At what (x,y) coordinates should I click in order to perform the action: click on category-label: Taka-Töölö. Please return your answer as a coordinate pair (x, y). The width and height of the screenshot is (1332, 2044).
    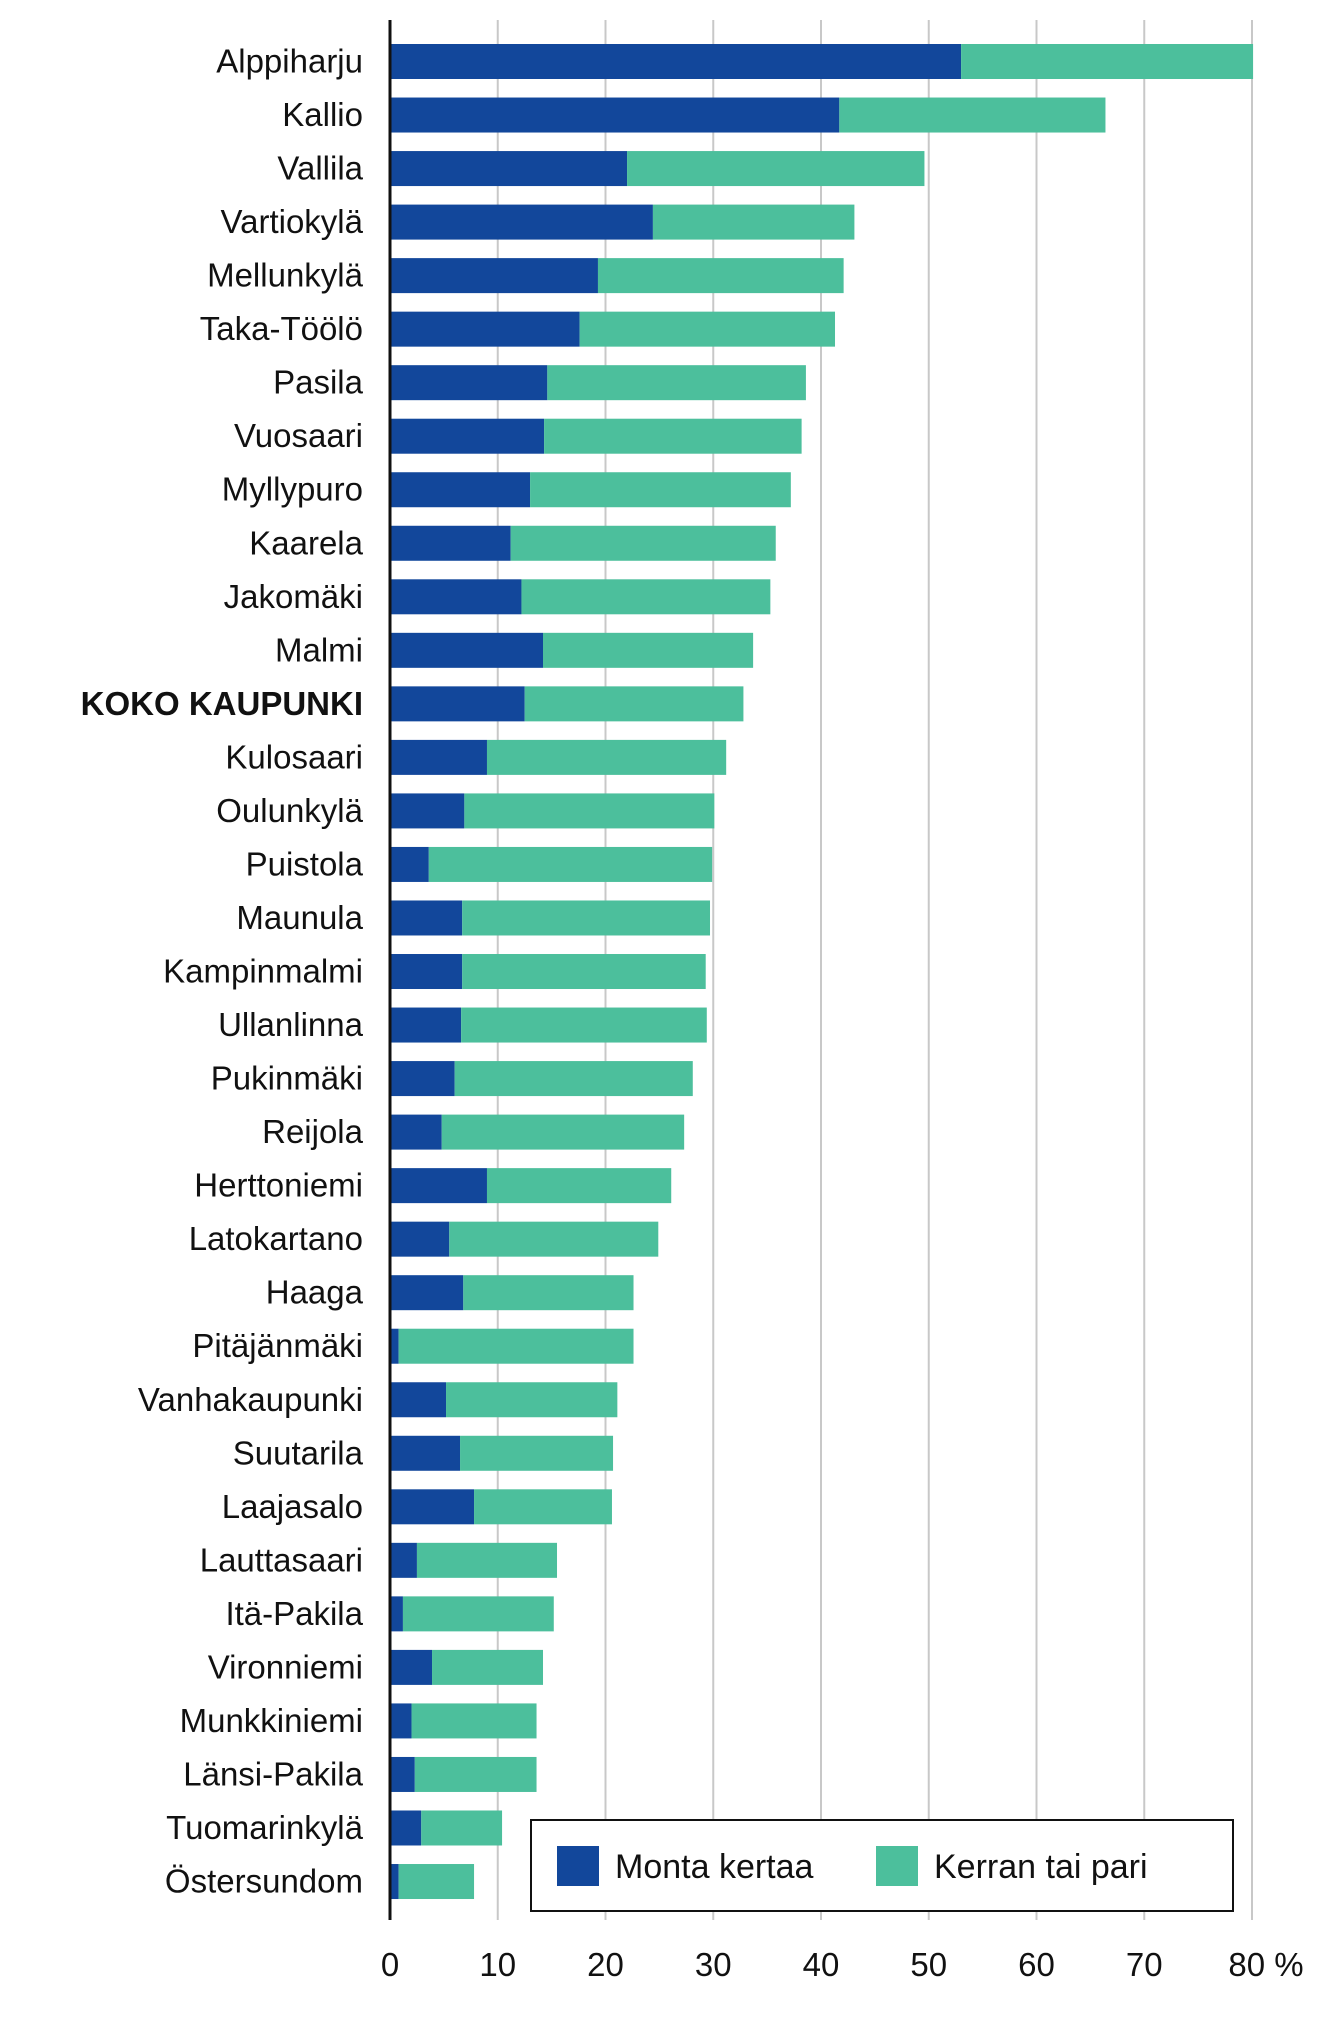
    Looking at the image, I should click on (281, 328).